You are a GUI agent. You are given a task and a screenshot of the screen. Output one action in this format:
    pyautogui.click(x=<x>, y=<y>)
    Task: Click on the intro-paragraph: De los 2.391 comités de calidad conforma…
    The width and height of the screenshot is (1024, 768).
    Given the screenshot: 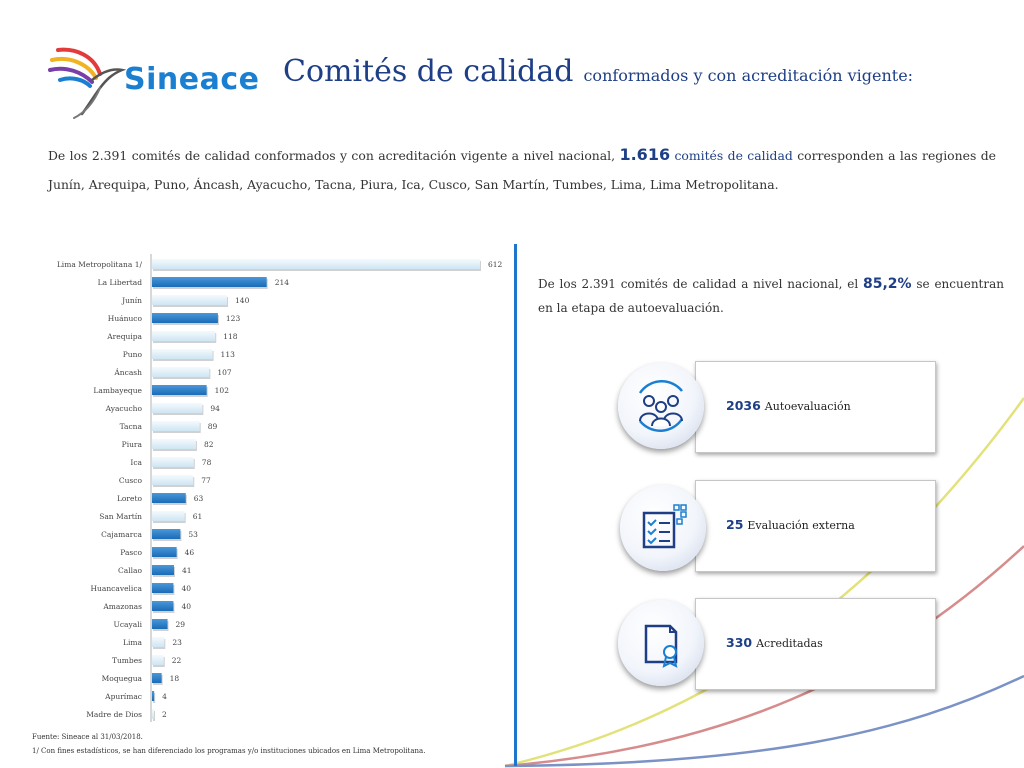 What is the action you would take?
    pyautogui.click(x=522, y=169)
    